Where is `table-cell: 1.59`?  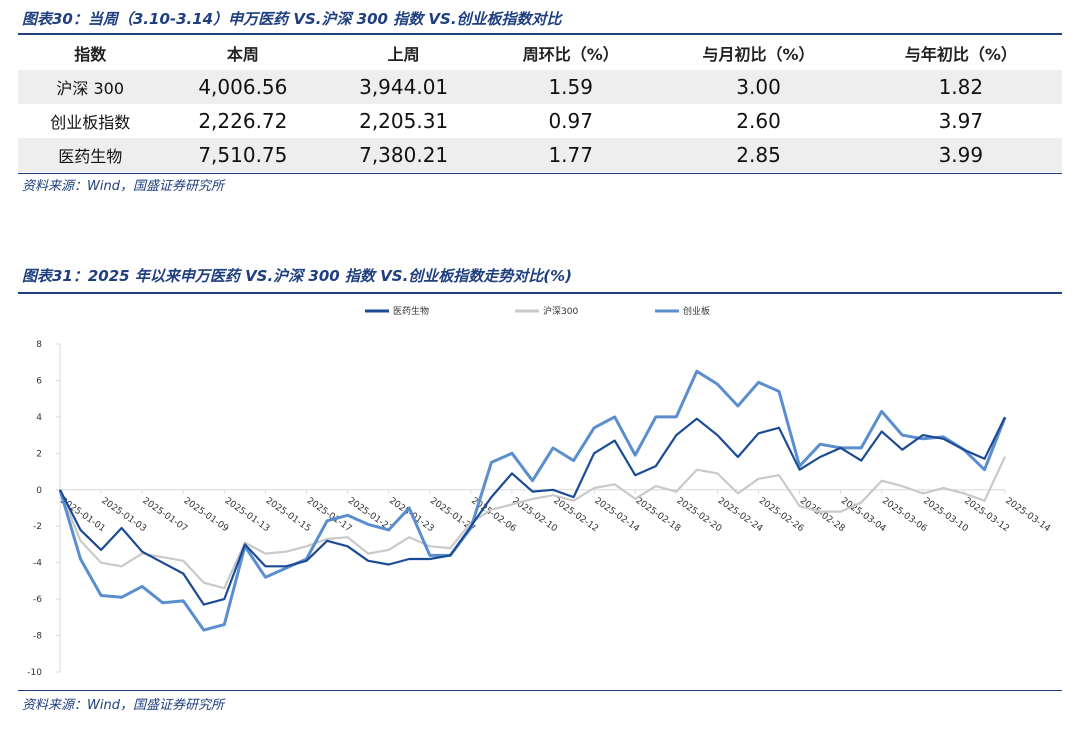 table-cell: 1.59 is located at coordinates (571, 87).